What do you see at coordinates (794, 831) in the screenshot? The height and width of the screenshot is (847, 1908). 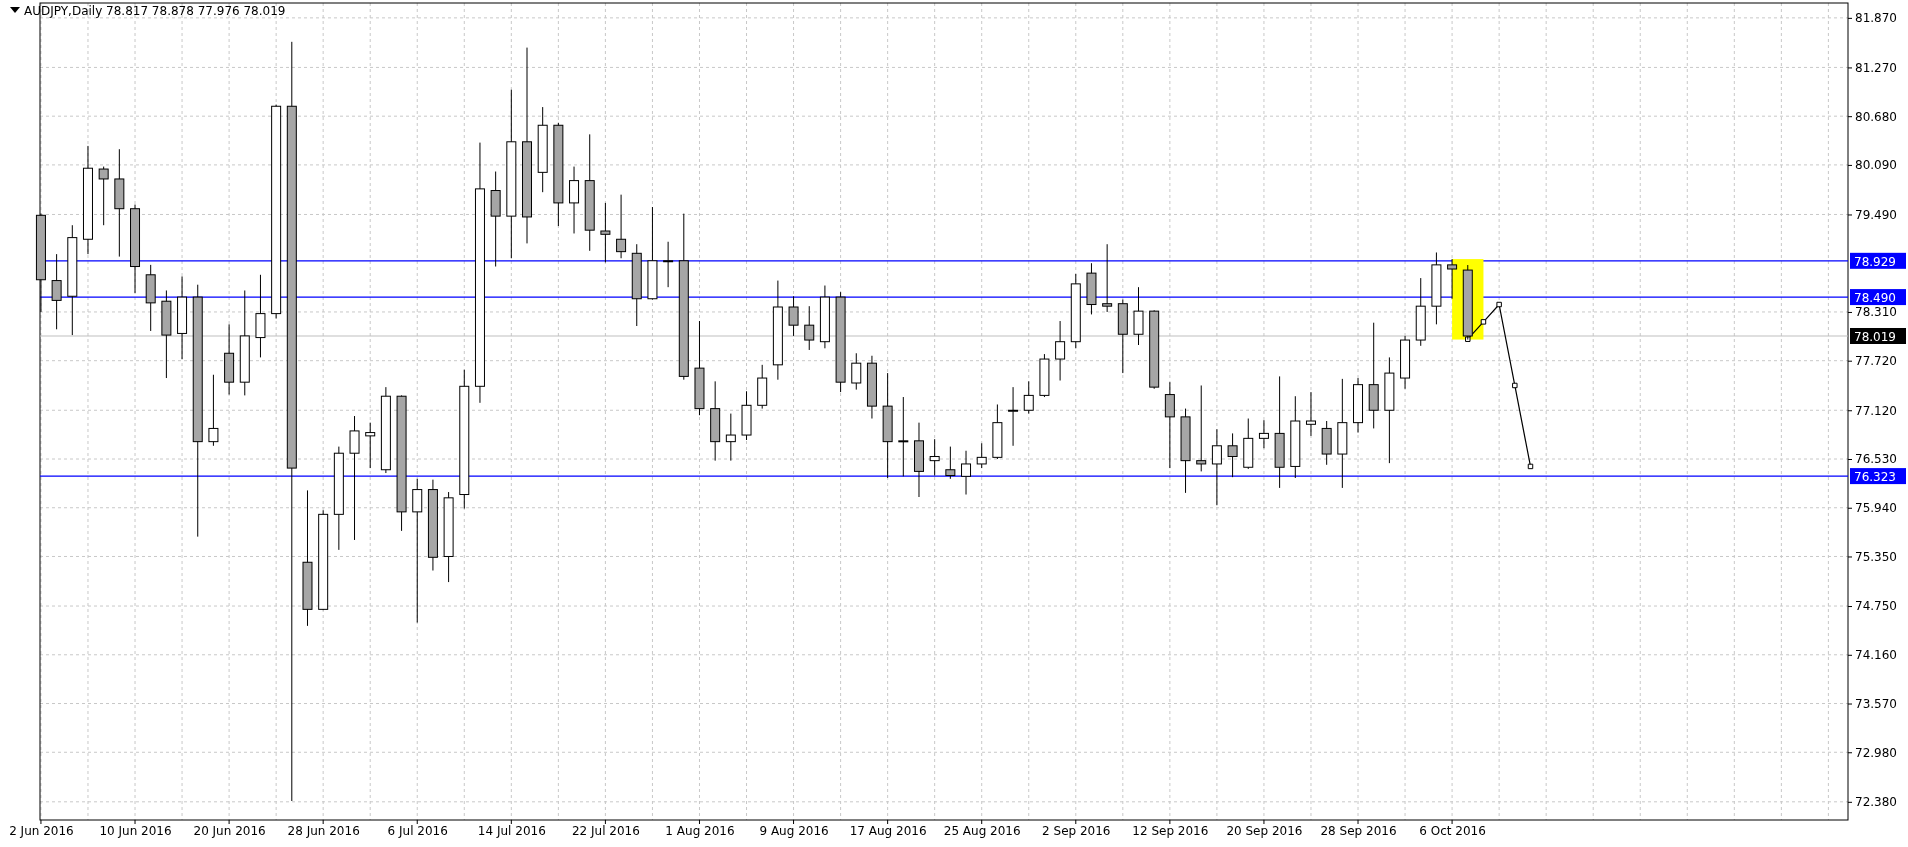 I see `x-tick-label: 9 Aug 2016` at bounding box center [794, 831].